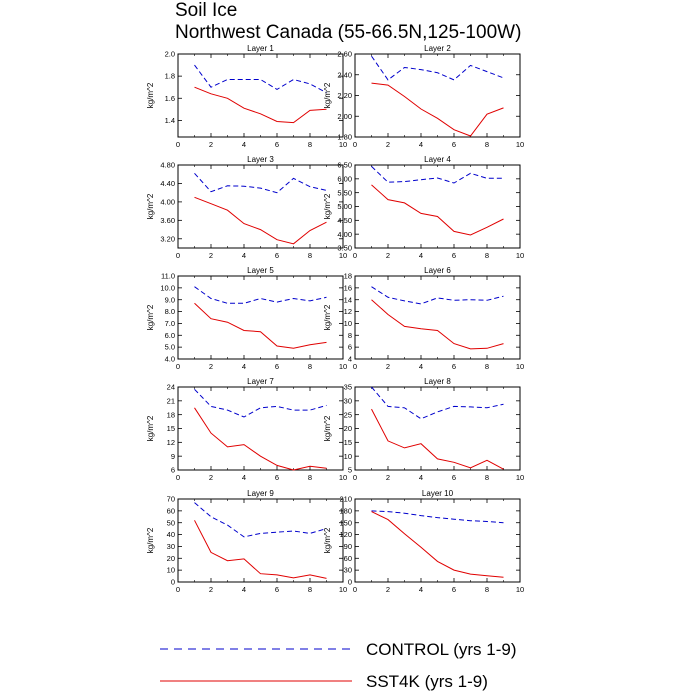 The image size is (700, 700). Describe the element at coordinates (260, 220) in the screenshot. I see `layer-3-sst4k-line` at that location.